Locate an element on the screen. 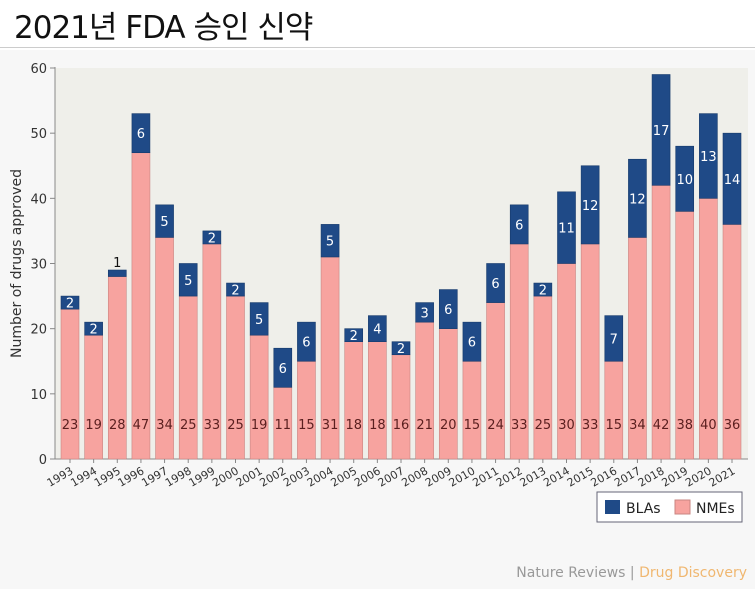  nme-data-label: 24 is located at coordinates (495, 425).